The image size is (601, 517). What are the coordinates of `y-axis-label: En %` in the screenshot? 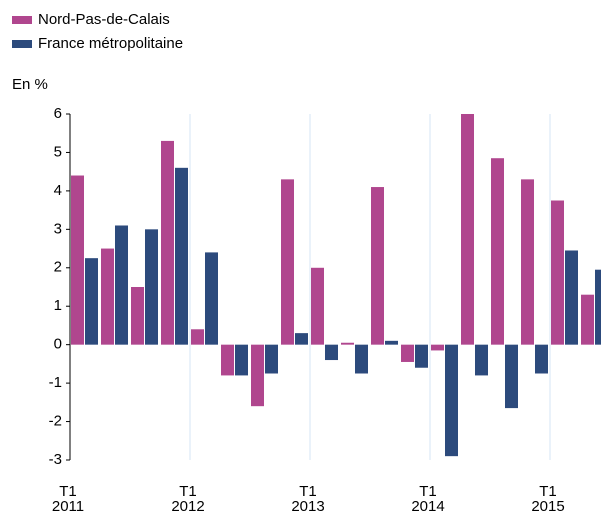 It's located at (30, 84).